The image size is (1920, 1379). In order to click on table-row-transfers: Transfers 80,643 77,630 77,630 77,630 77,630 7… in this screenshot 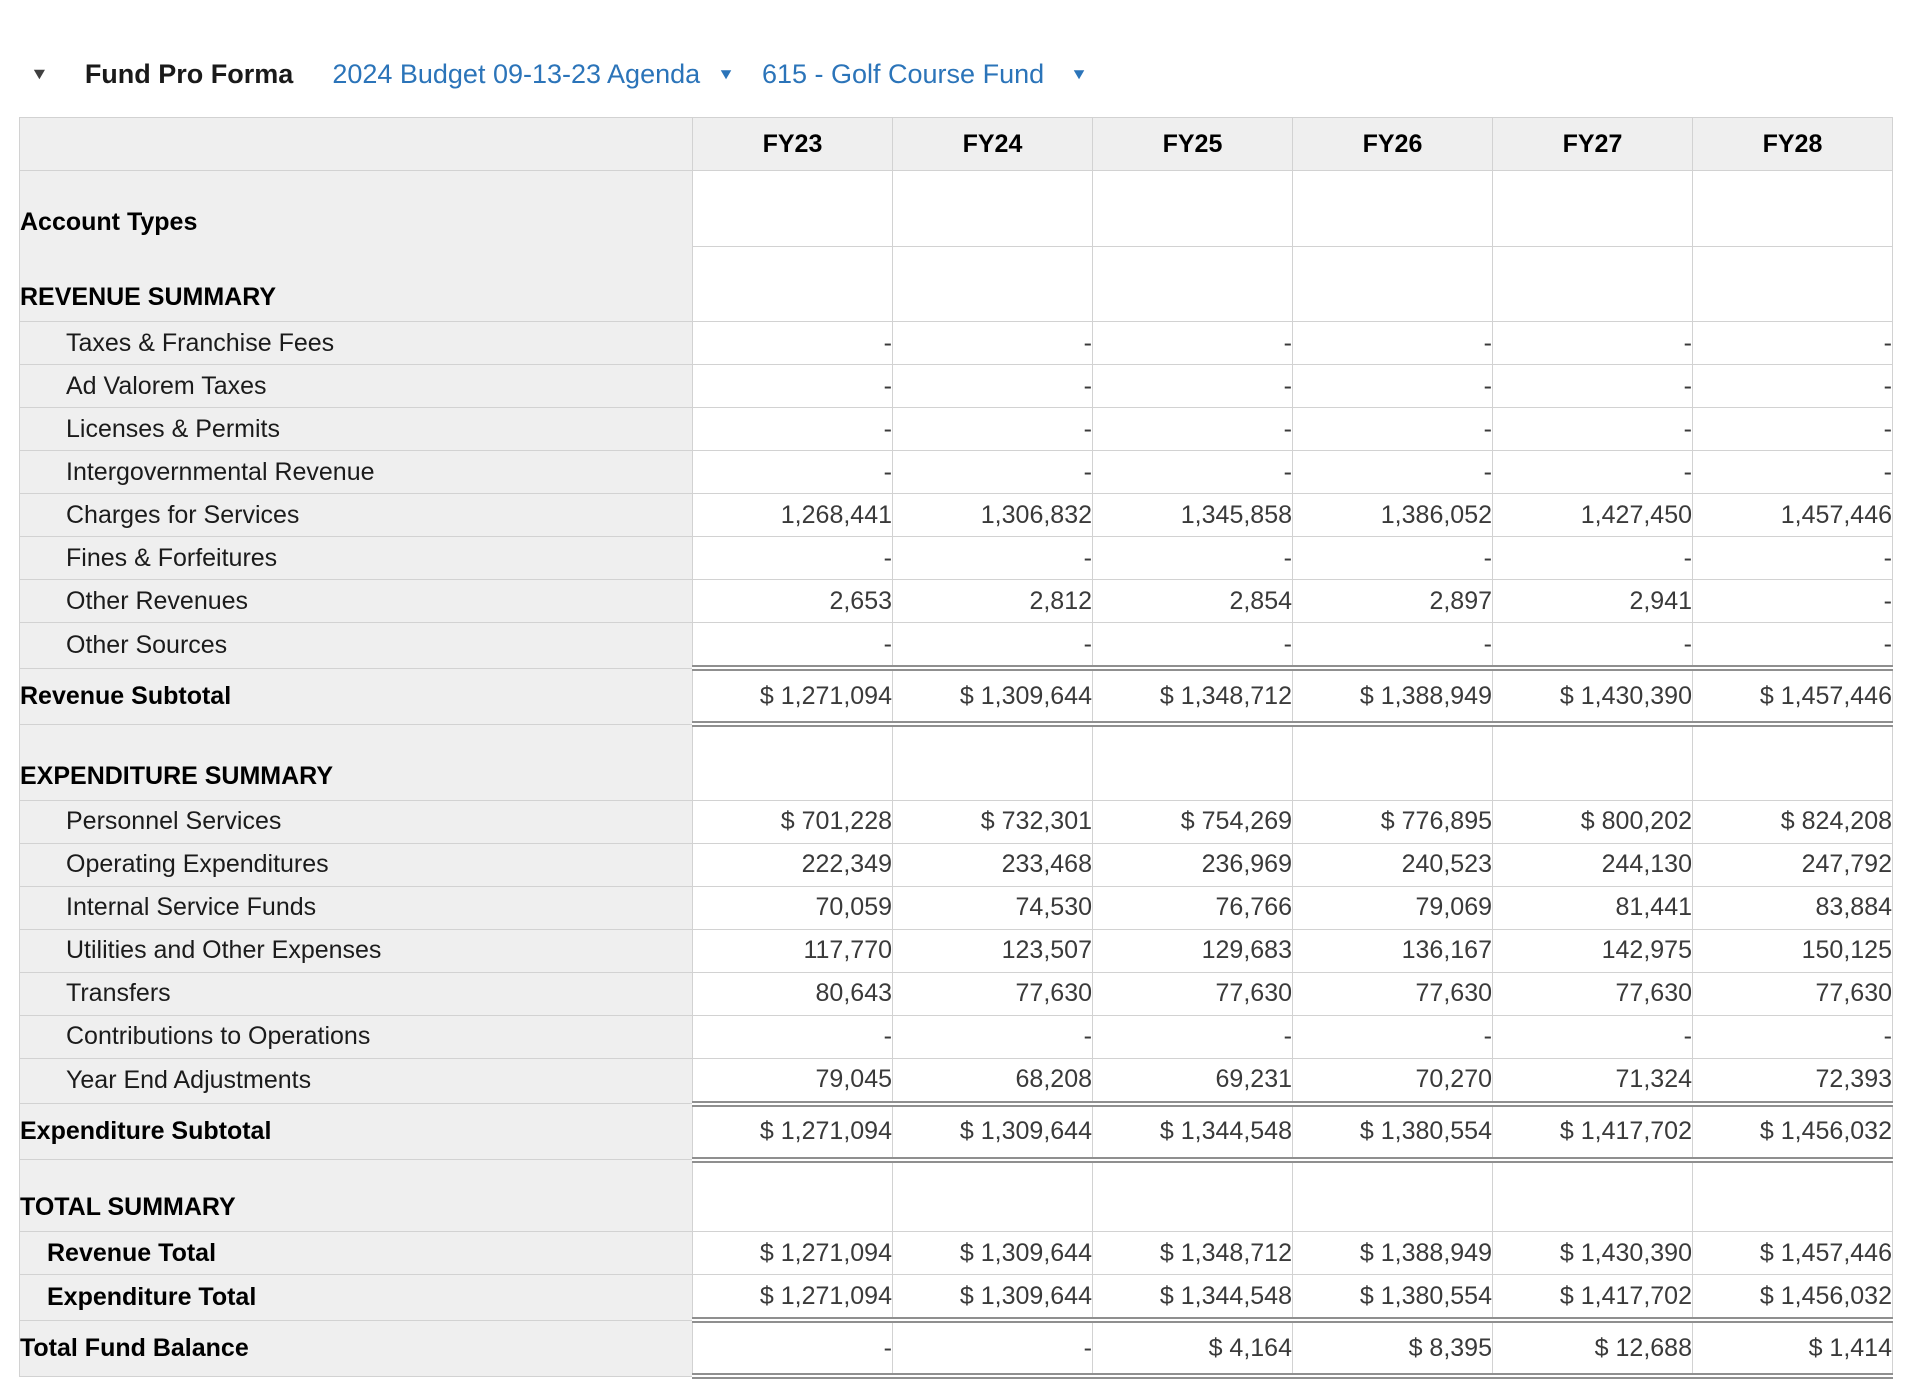, I will do `click(956, 993)`.